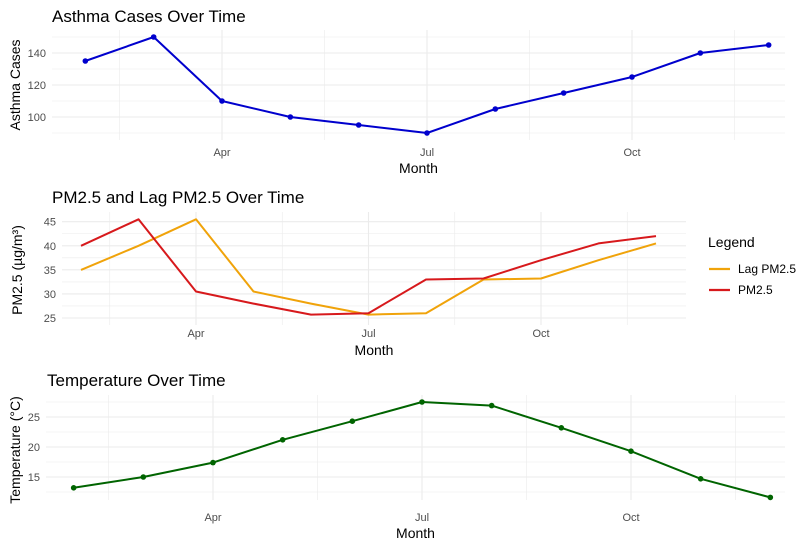 This screenshot has width=811, height=547. What do you see at coordinates (731, 242) in the screenshot?
I see `legend-title: Legend` at bounding box center [731, 242].